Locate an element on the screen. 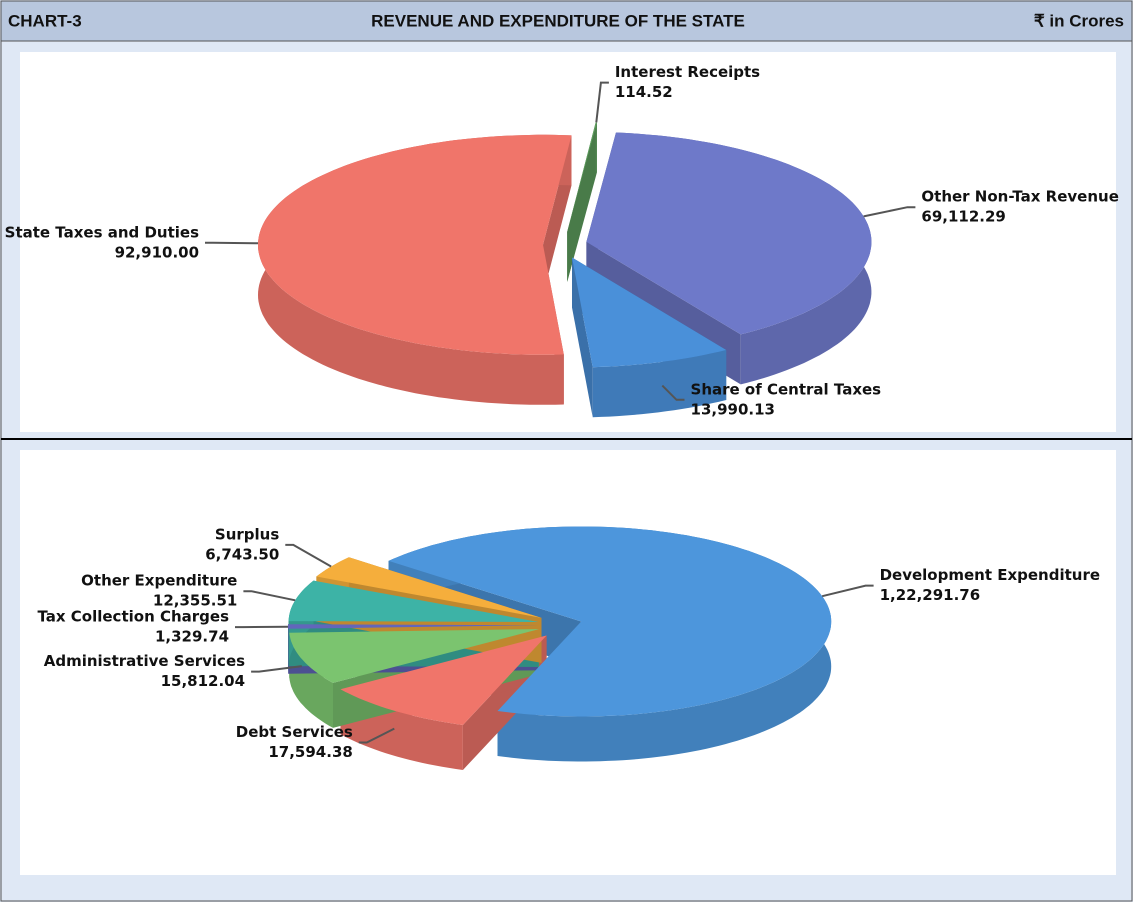 This screenshot has width=1133, height=906. data-label-value: 13,990.13 is located at coordinates (733, 409).